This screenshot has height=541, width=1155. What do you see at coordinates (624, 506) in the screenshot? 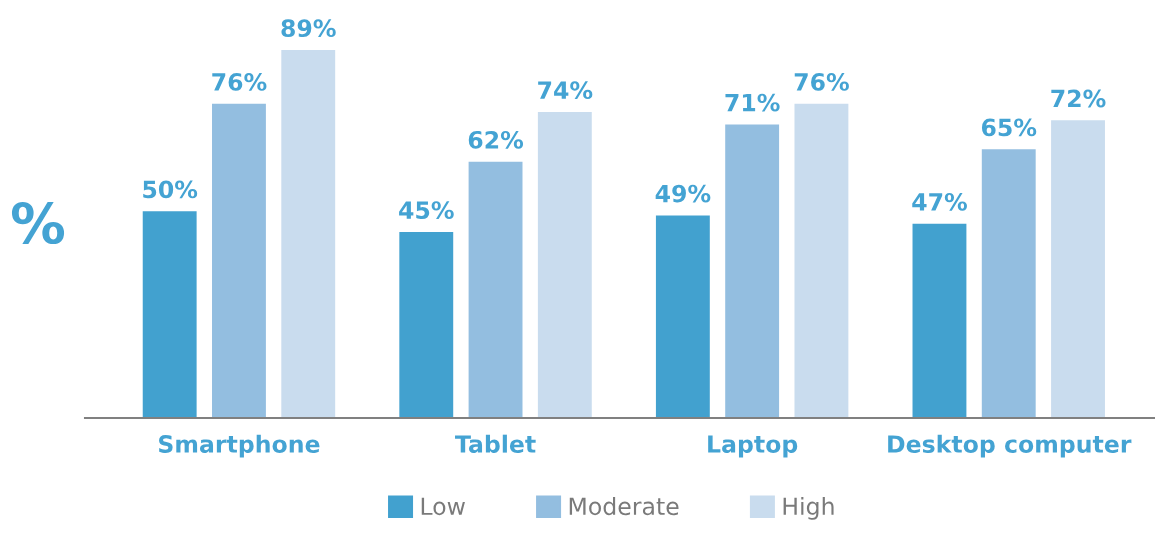
I see `legend-label: Moderate` at bounding box center [624, 506].